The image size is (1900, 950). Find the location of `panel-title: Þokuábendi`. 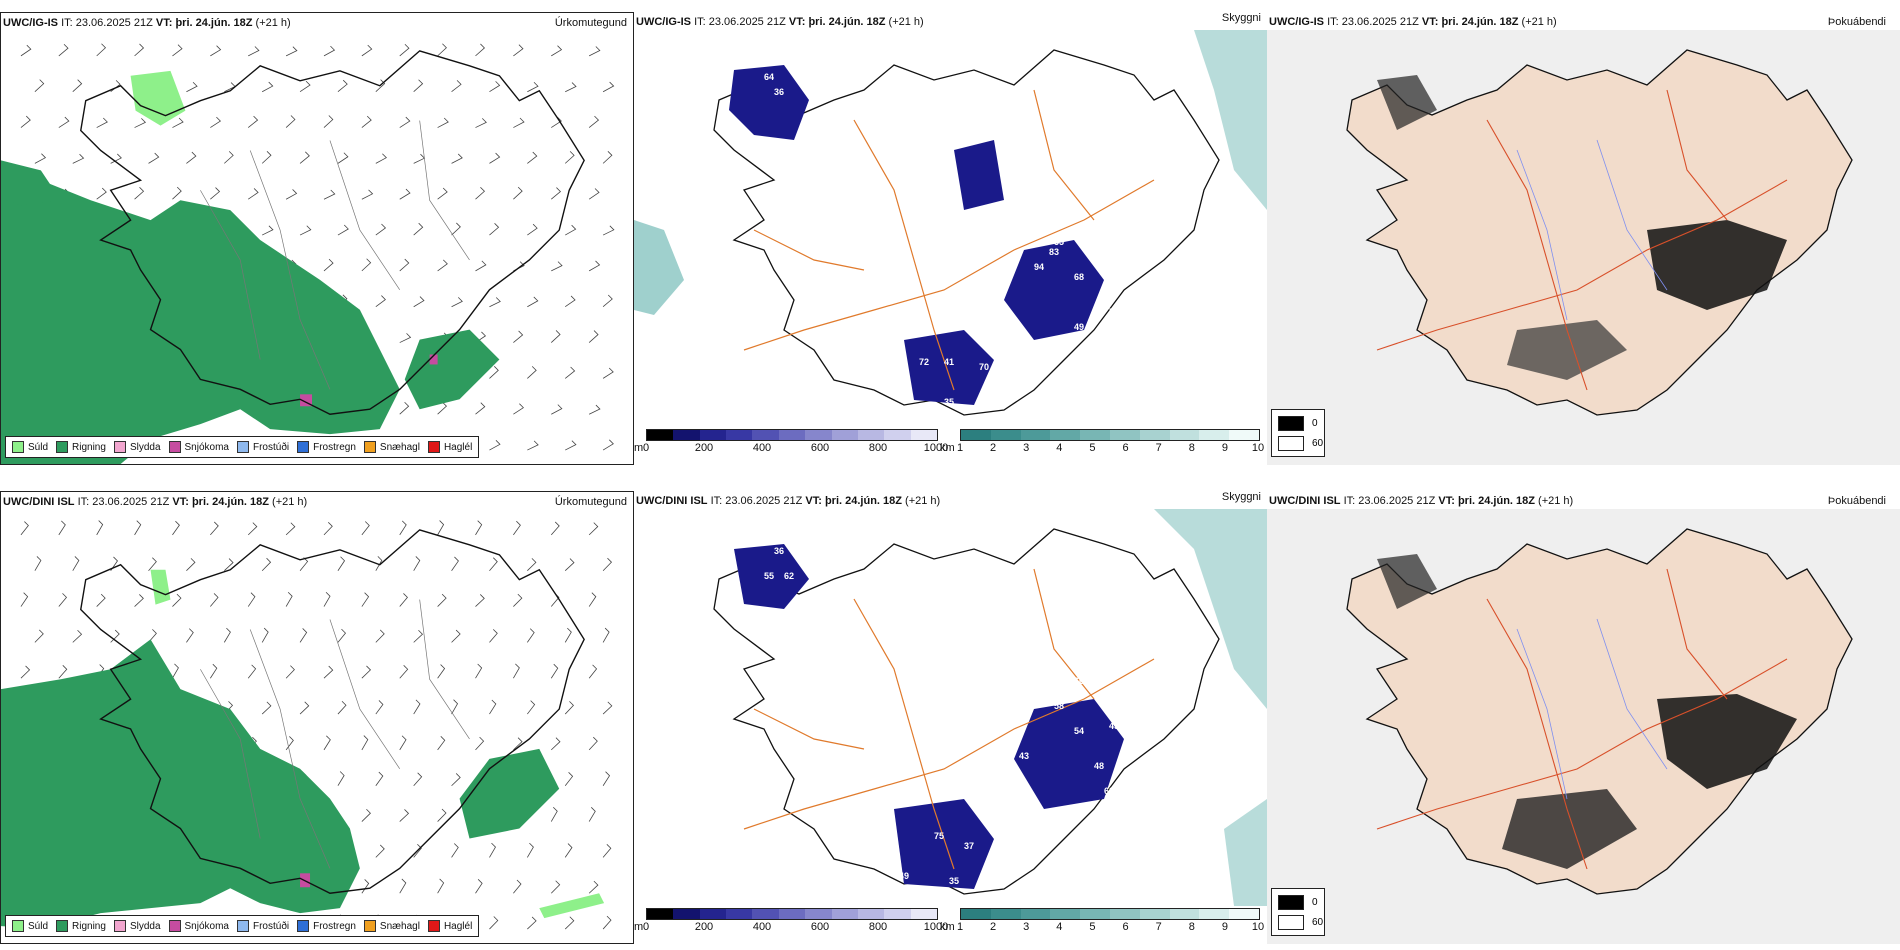

panel-title: Þokuábendi is located at coordinates (1856, 501).